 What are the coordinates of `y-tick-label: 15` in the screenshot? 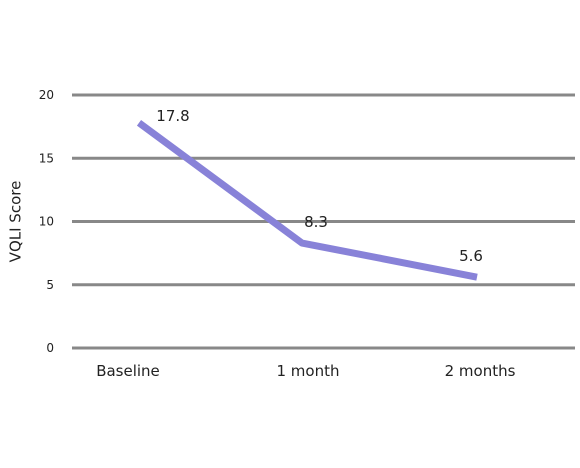 It's located at (46, 158).